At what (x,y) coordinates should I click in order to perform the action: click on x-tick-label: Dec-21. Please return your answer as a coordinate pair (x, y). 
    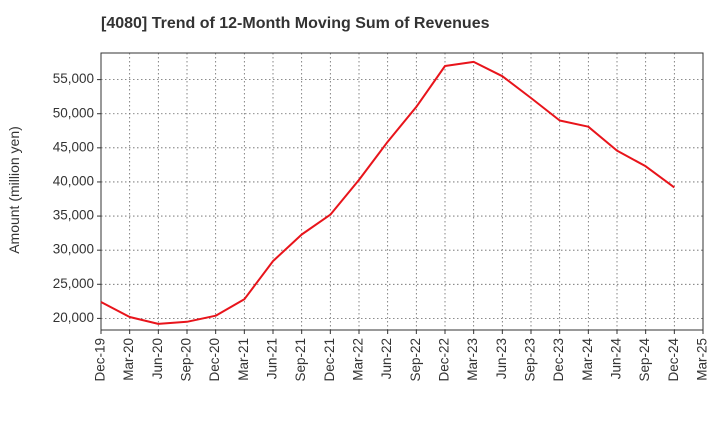
    Looking at the image, I should click on (329, 360).